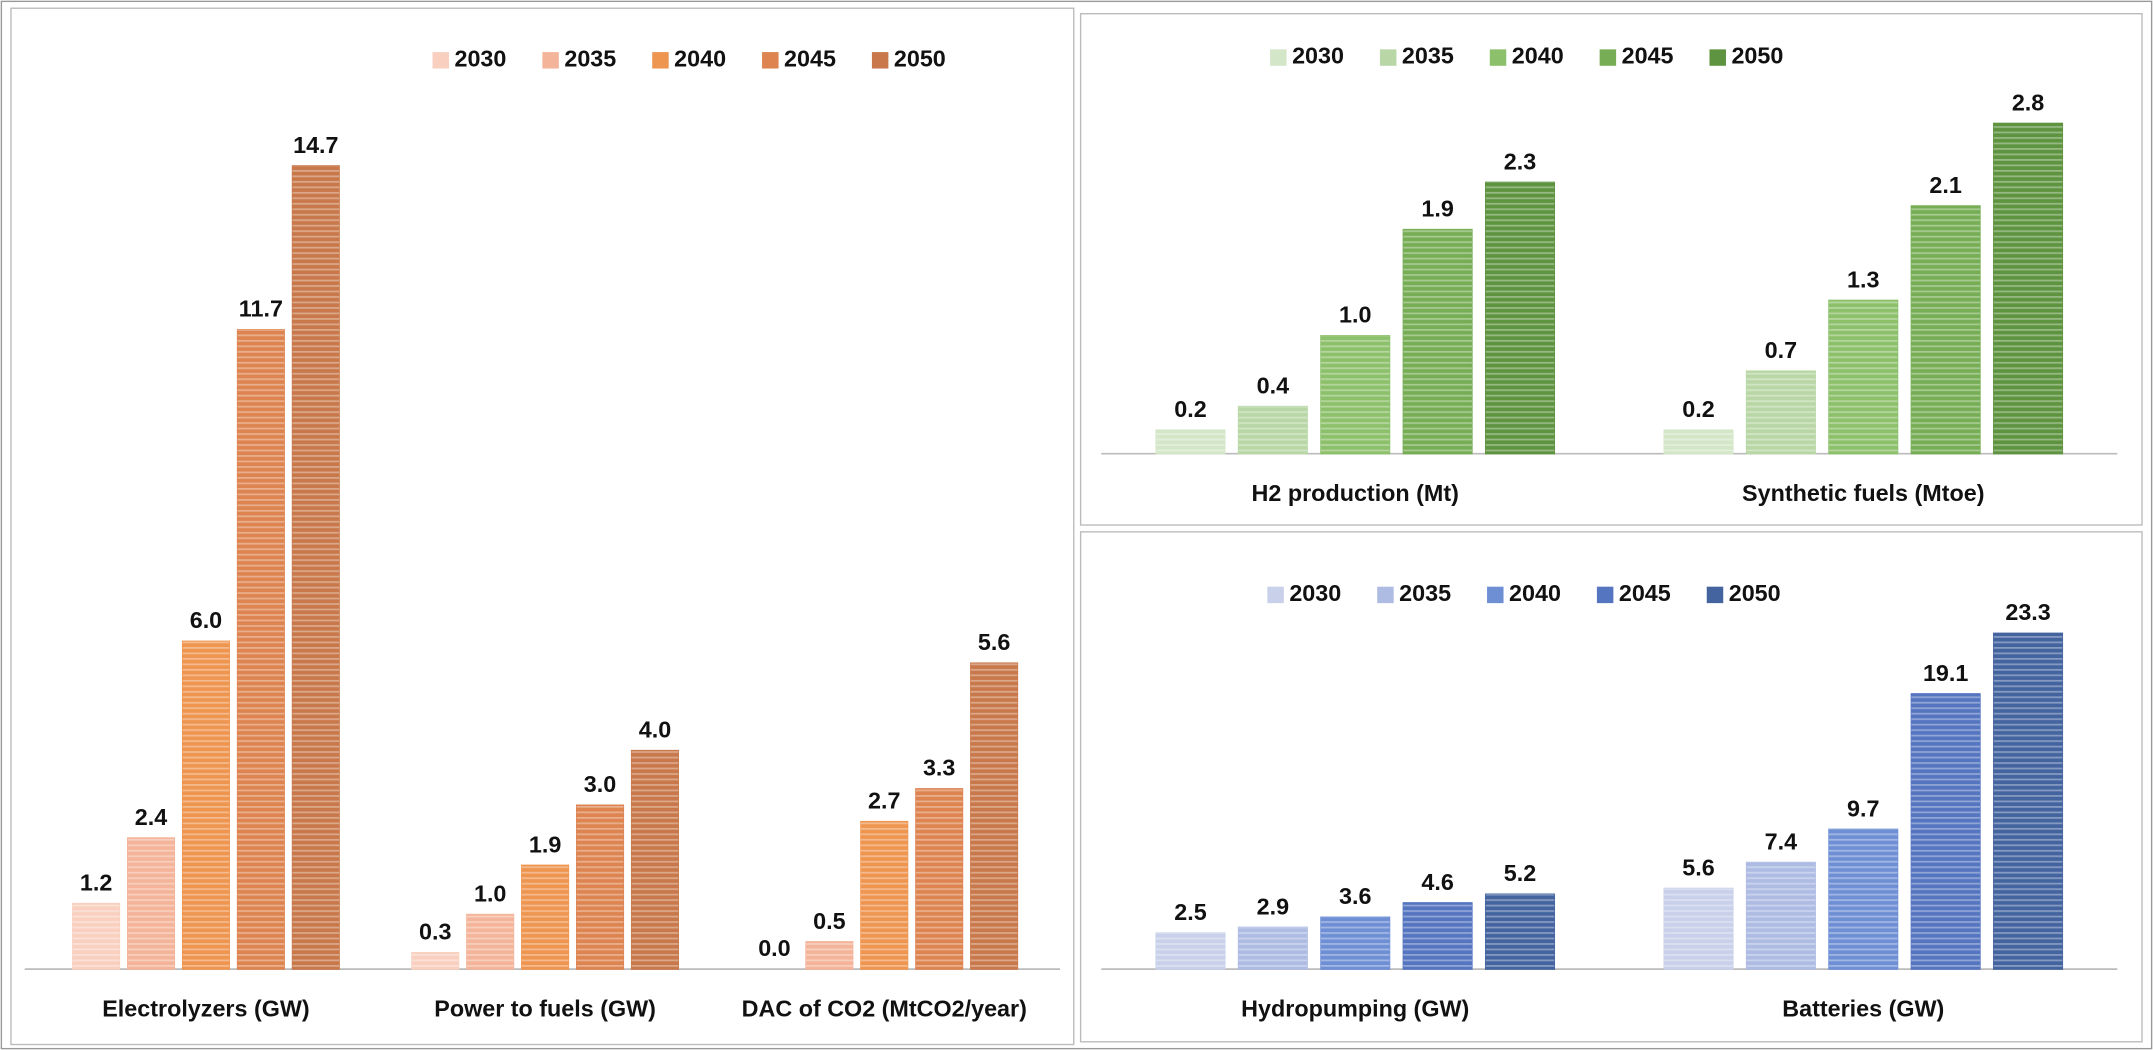 Image resolution: width=2153 pixels, height=1050 pixels. Describe the element at coordinates (774, 948) in the screenshot. I see `data-label: 0.0` at that location.